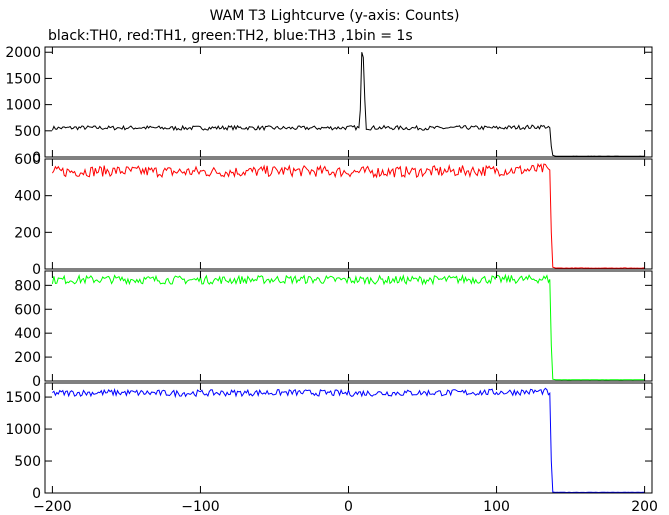 The width and height of the screenshot is (669, 515). What do you see at coordinates (27, 286) in the screenshot?
I see `th2-ytick-label: 800` at bounding box center [27, 286].